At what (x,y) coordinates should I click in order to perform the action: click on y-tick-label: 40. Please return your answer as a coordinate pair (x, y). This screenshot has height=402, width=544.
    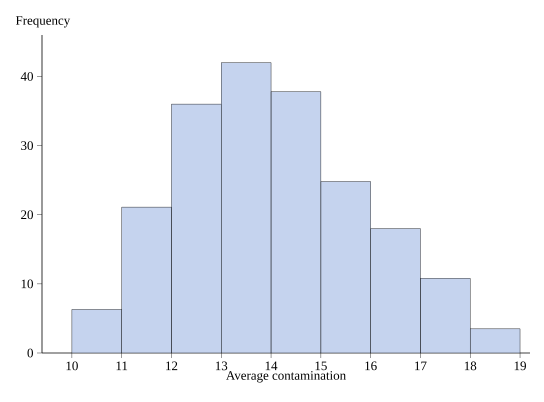
    Looking at the image, I should click on (26, 76).